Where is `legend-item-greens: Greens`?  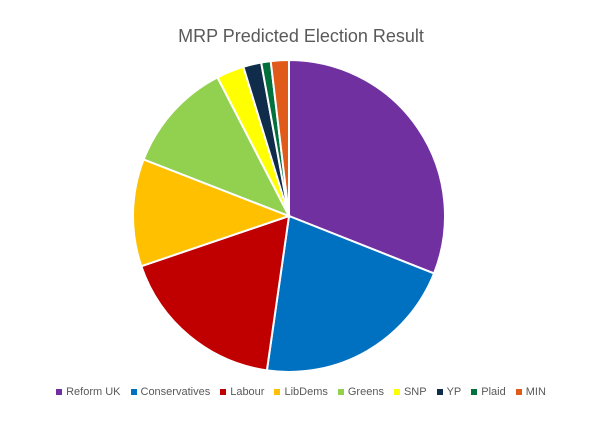 legend-item-greens: Greens is located at coordinates (360, 392).